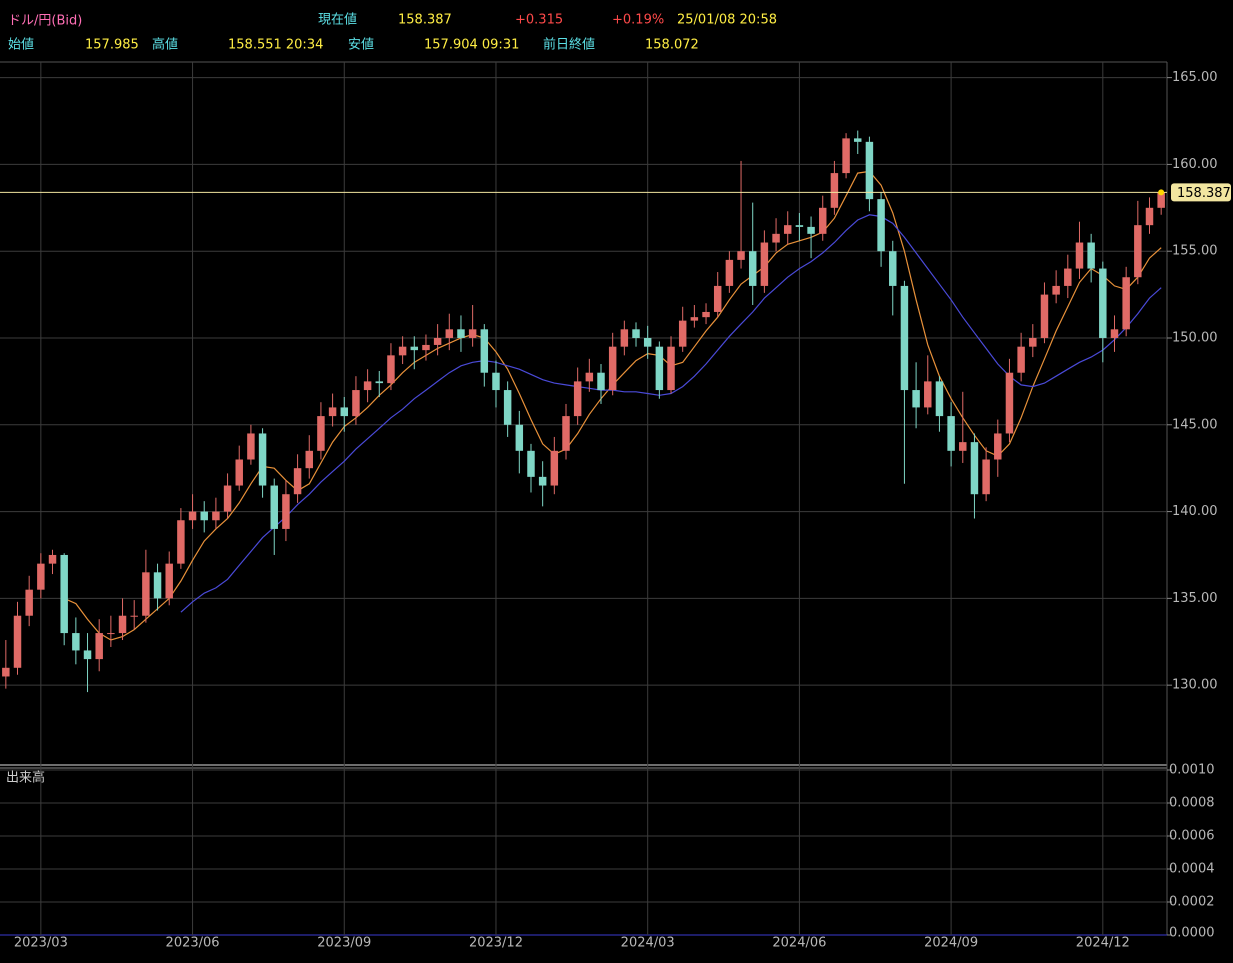 The height and width of the screenshot is (963, 1233). Describe the element at coordinates (1195, 511) in the screenshot. I see `y-tick-label: 140.00` at that location.